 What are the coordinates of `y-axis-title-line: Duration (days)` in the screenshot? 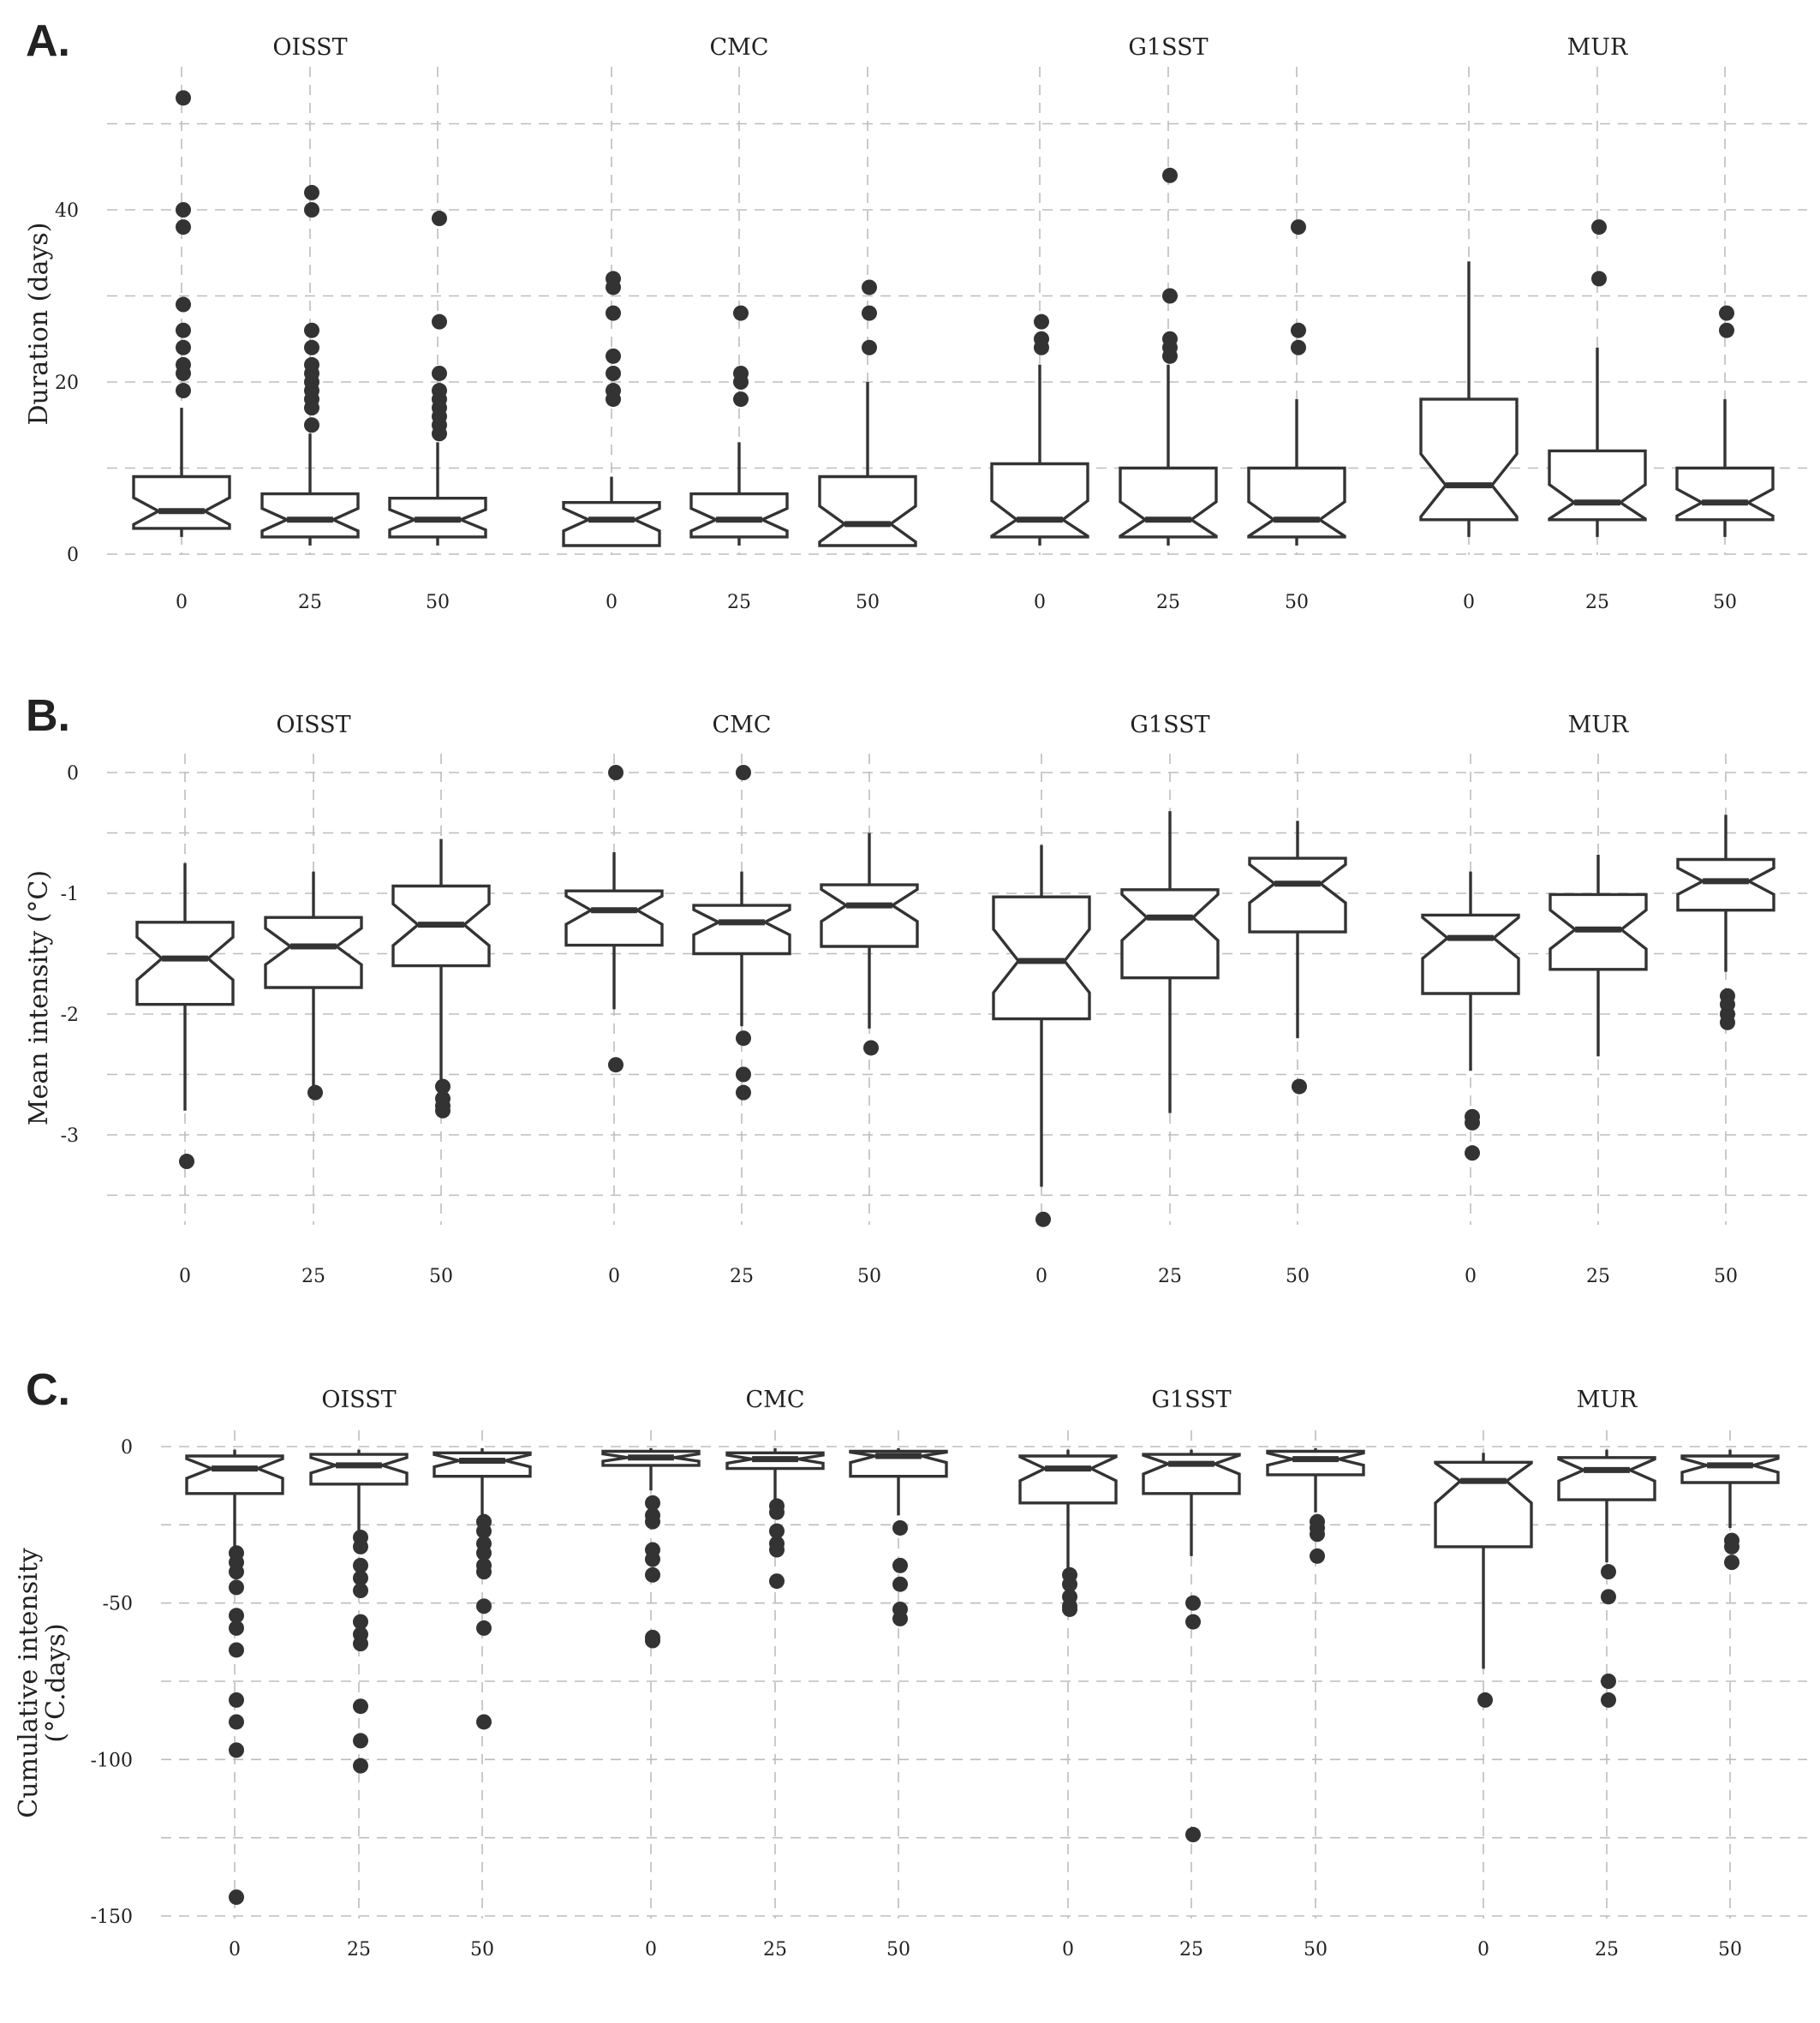 It's located at (39, 323).